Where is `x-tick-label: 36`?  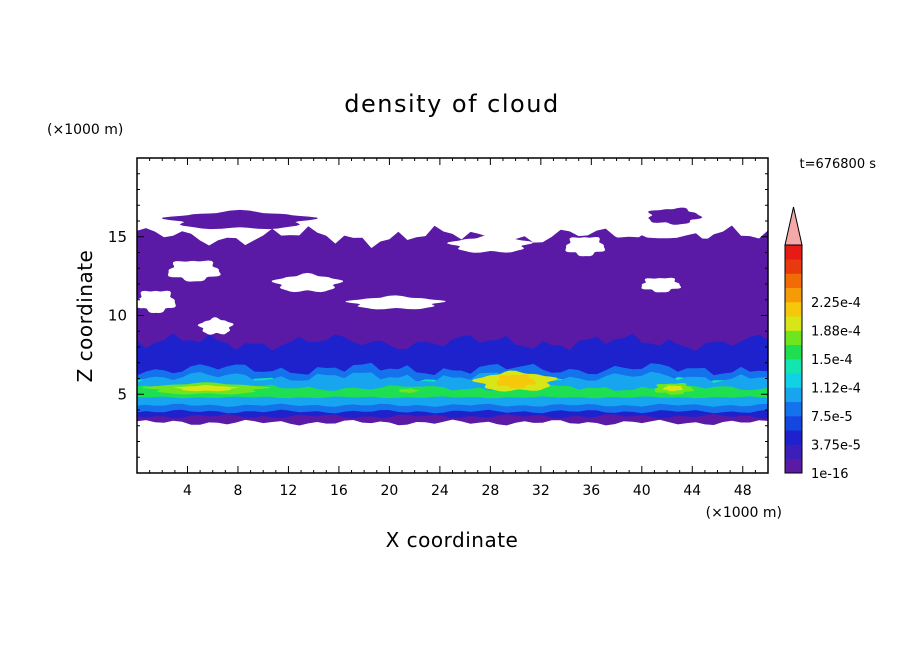
x-tick-label: 36 is located at coordinates (591, 491).